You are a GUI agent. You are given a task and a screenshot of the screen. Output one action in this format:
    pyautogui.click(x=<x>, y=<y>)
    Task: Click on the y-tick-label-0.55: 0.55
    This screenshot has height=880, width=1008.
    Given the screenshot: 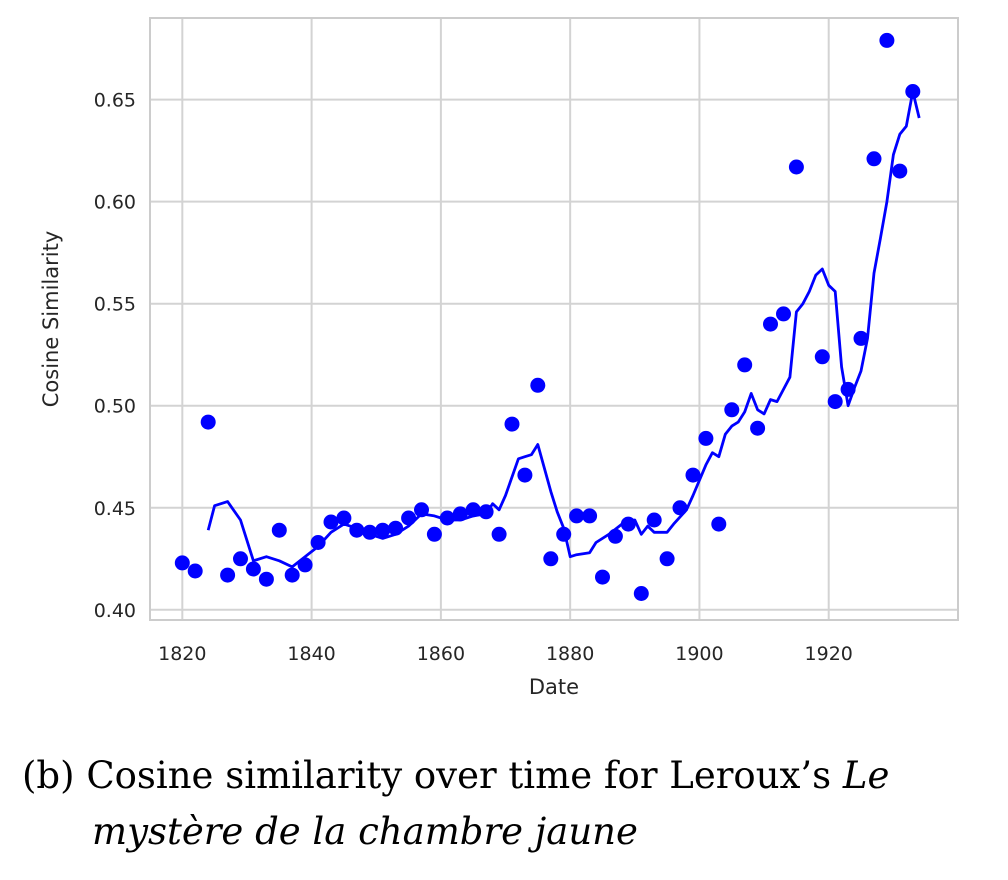 What is the action you would take?
    pyautogui.click(x=115, y=305)
    